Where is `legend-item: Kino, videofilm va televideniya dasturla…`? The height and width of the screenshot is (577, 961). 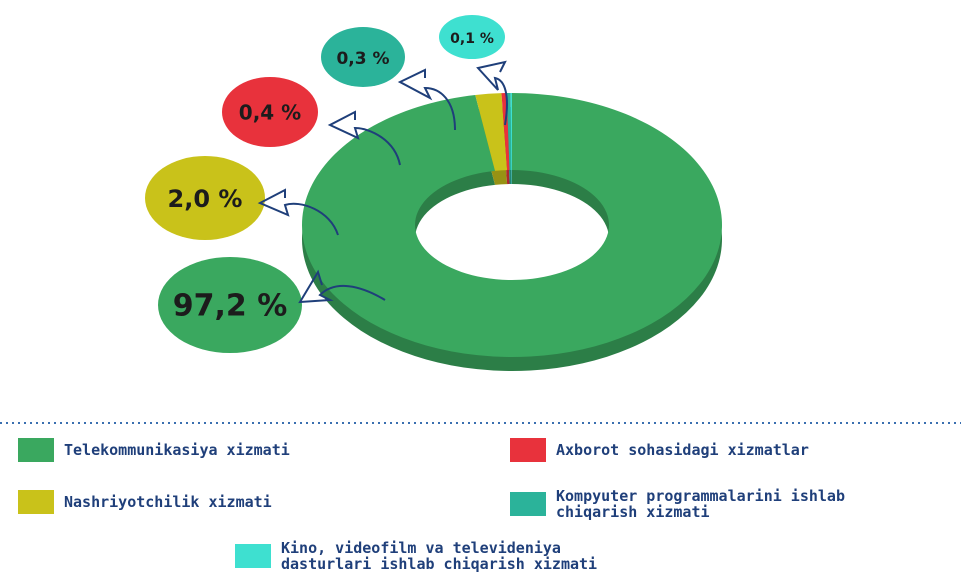 legend-item: Kino, videofilm va televideniya dasturla… is located at coordinates (445, 556).